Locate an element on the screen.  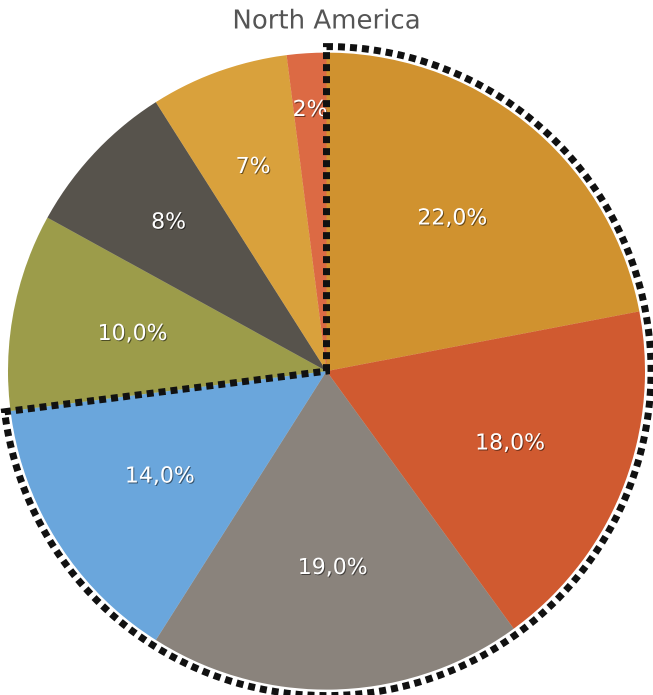
data-label: 7% is located at coordinates (254, 167).